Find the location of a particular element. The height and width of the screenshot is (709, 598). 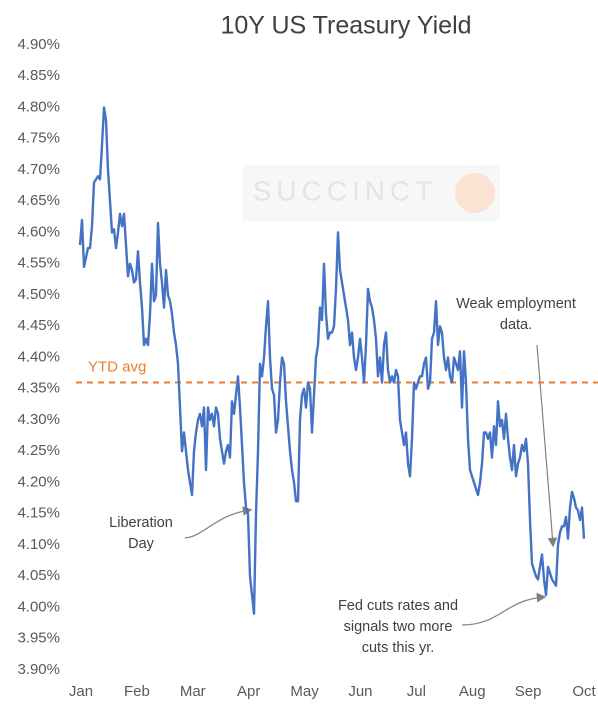

y-tick-label: 4.70% is located at coordinates (38, 169).